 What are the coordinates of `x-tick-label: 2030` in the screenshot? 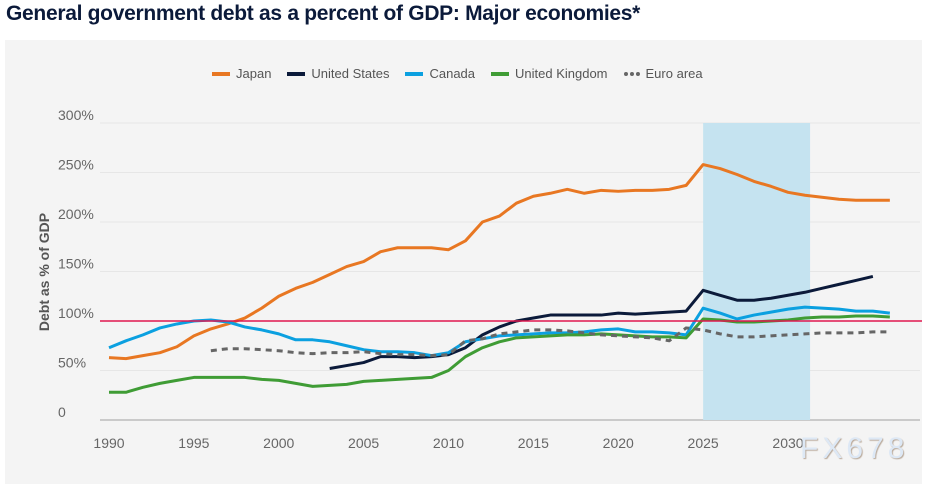 It's located at (787, 443).